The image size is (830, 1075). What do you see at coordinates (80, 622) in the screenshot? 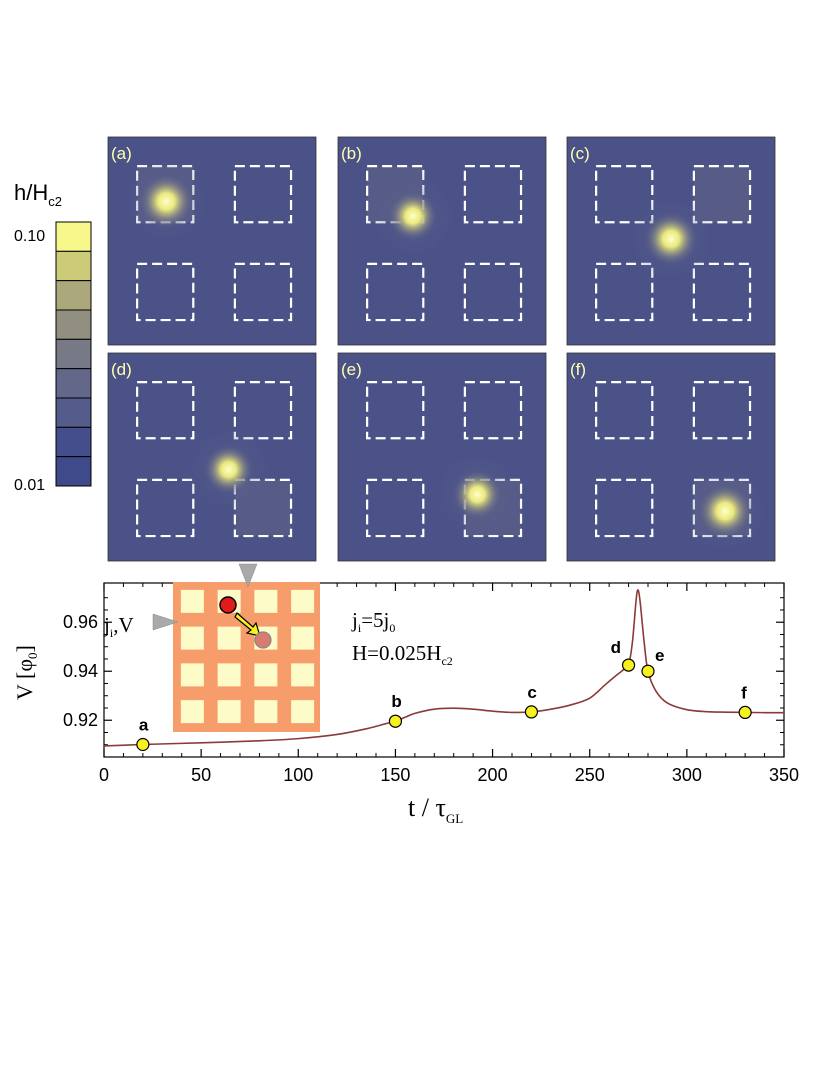
I see `y-tick-label: 0.96` at bounding box center [80, 622].